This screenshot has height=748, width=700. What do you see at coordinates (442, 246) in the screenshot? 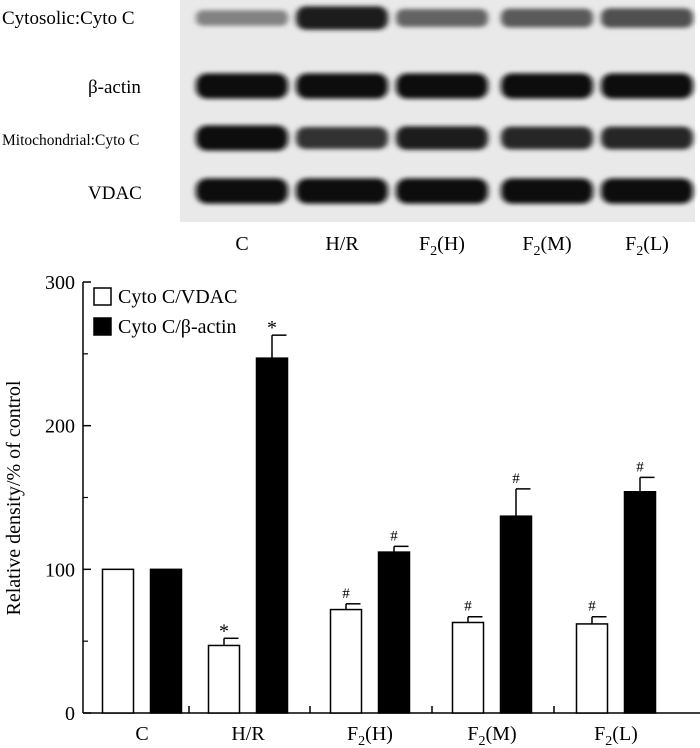
I see `blot-lane-label: F2(H)` at bounding box center [442, 246].